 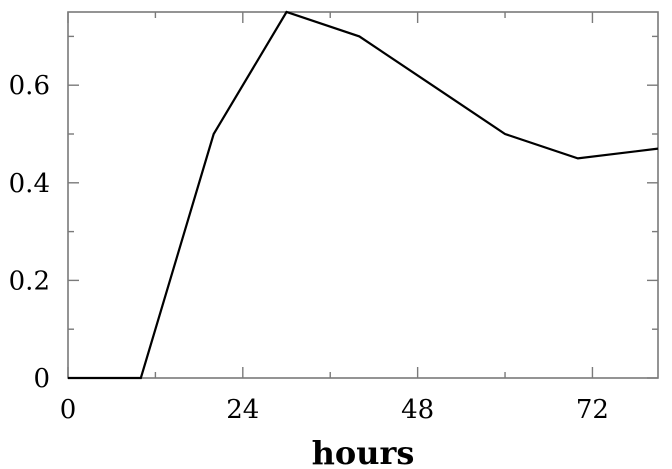 What do you see at coordinates (68, 410) in the screenshot?
I see `x-tick-label: 0` at bounding box center [68, 410].